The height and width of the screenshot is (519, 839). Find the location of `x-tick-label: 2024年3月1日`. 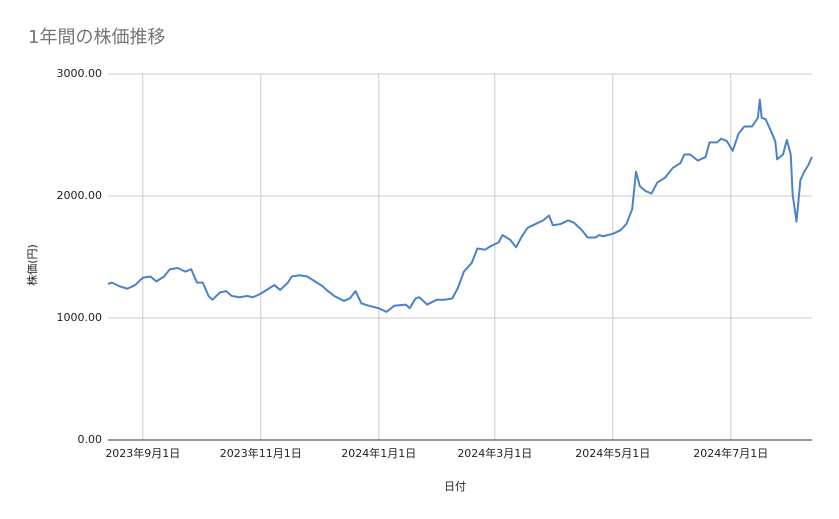

x-tick-label: 2024年3月1日 is located at coordinates (494, 453).